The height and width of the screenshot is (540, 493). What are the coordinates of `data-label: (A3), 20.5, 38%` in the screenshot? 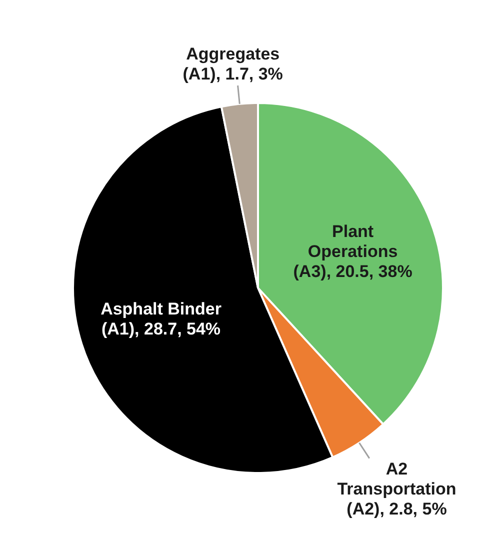 It's located at (352, 272).